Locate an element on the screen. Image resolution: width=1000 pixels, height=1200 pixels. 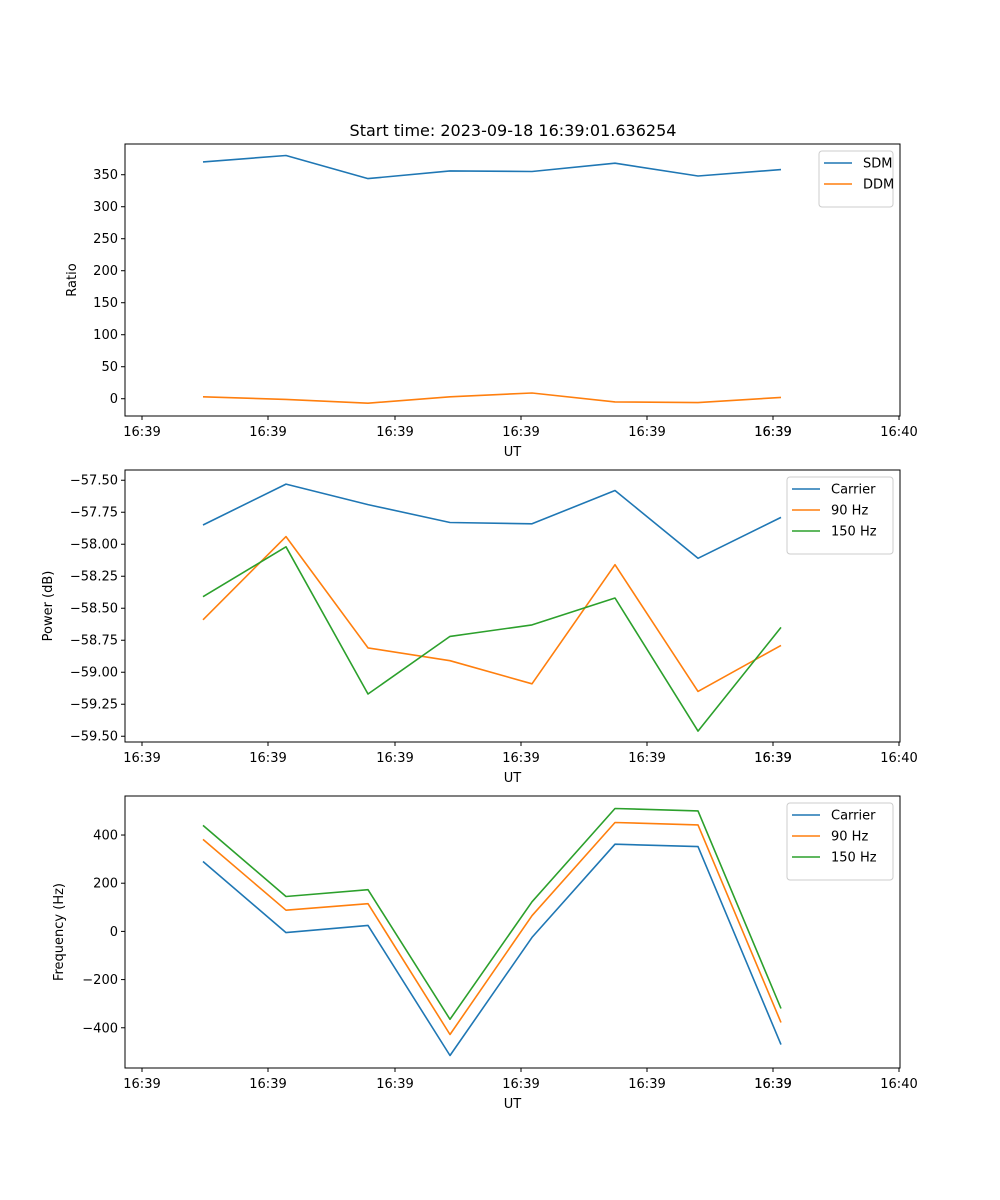
y-tick-label: −58.00 is located at coordinates (94, 545).